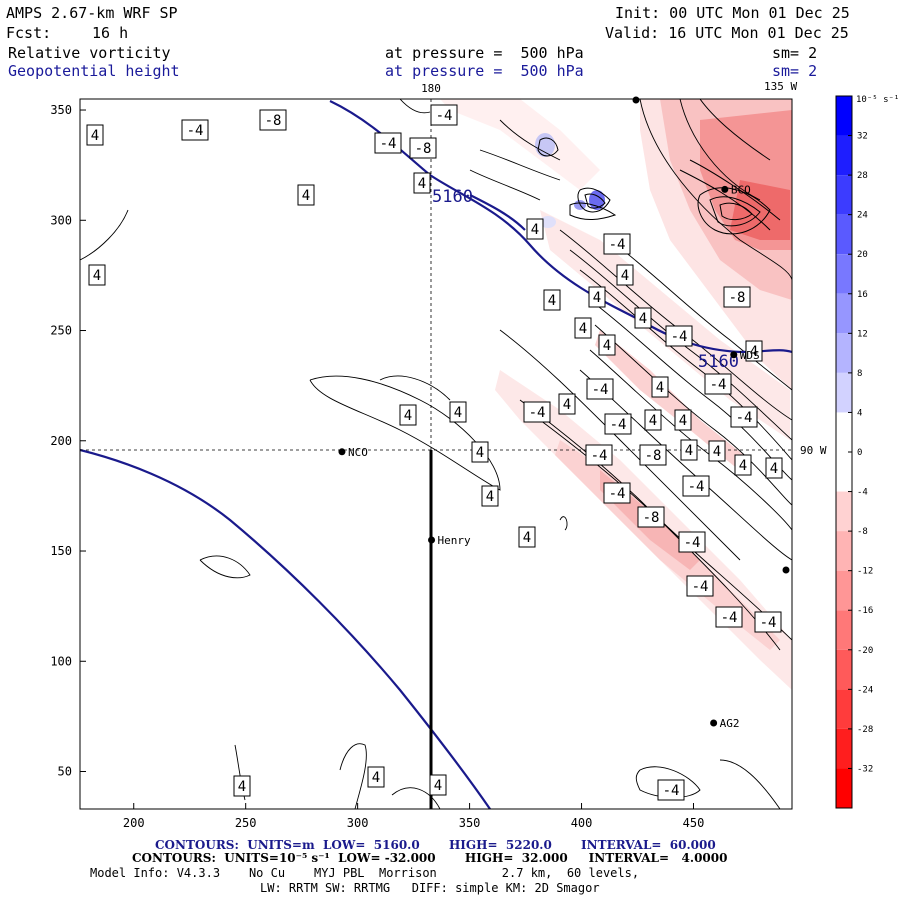 The image size is (900, 900). Describe the element at coordinates (61, 441) in the screenshot. I see `y-tick-label: 200` at that location.